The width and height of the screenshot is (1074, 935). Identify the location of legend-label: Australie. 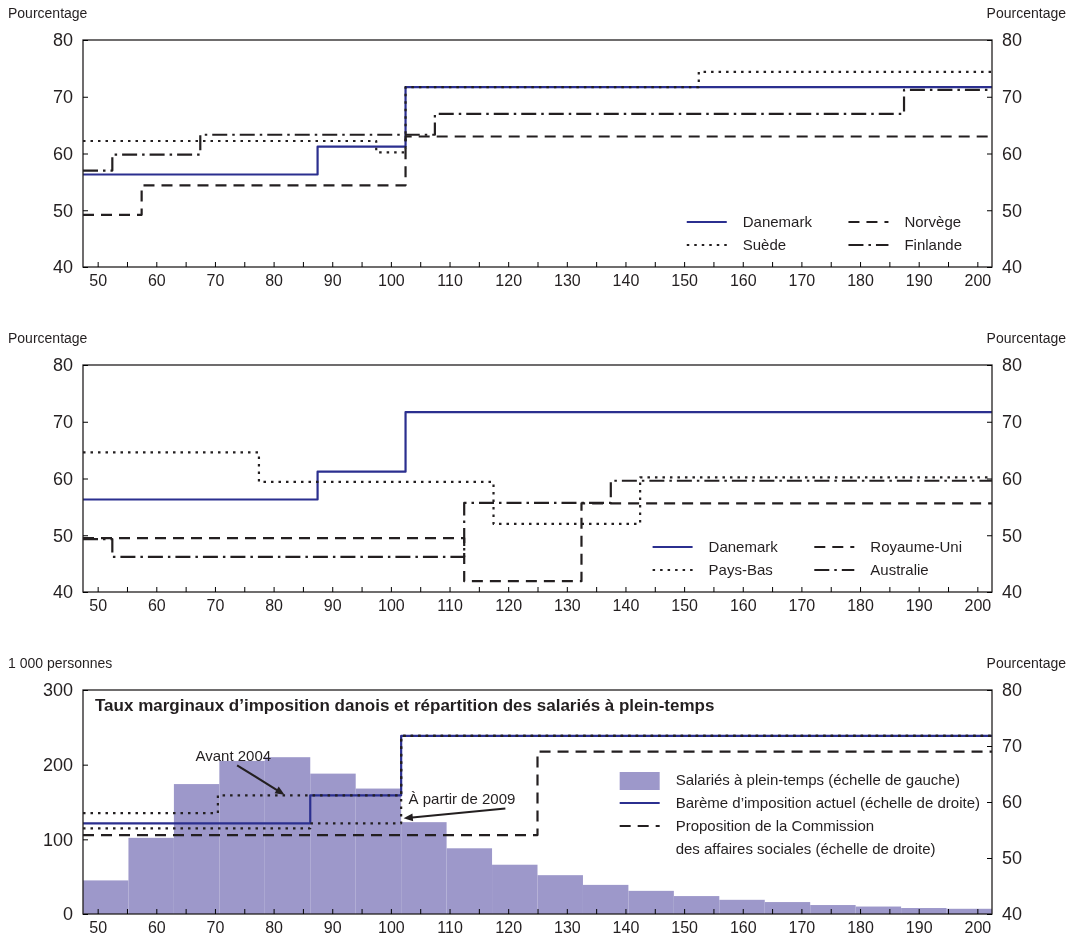
(899, 569).